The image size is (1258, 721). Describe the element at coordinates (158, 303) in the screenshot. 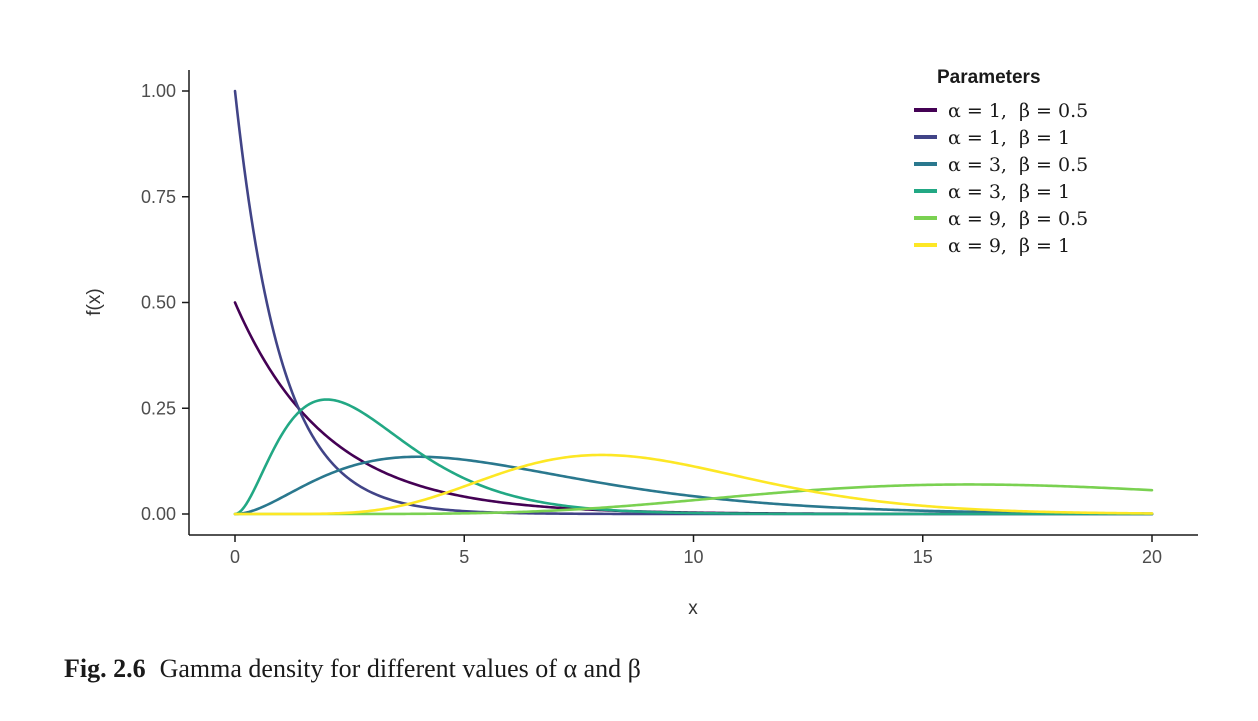

I see `y-tick-label: 0.50` at that location.